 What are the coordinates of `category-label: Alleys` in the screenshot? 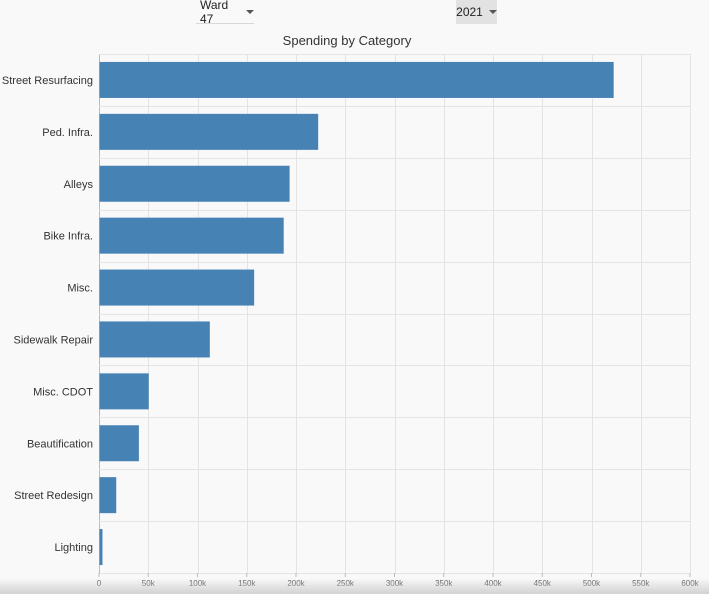 It's located at (79, 185).